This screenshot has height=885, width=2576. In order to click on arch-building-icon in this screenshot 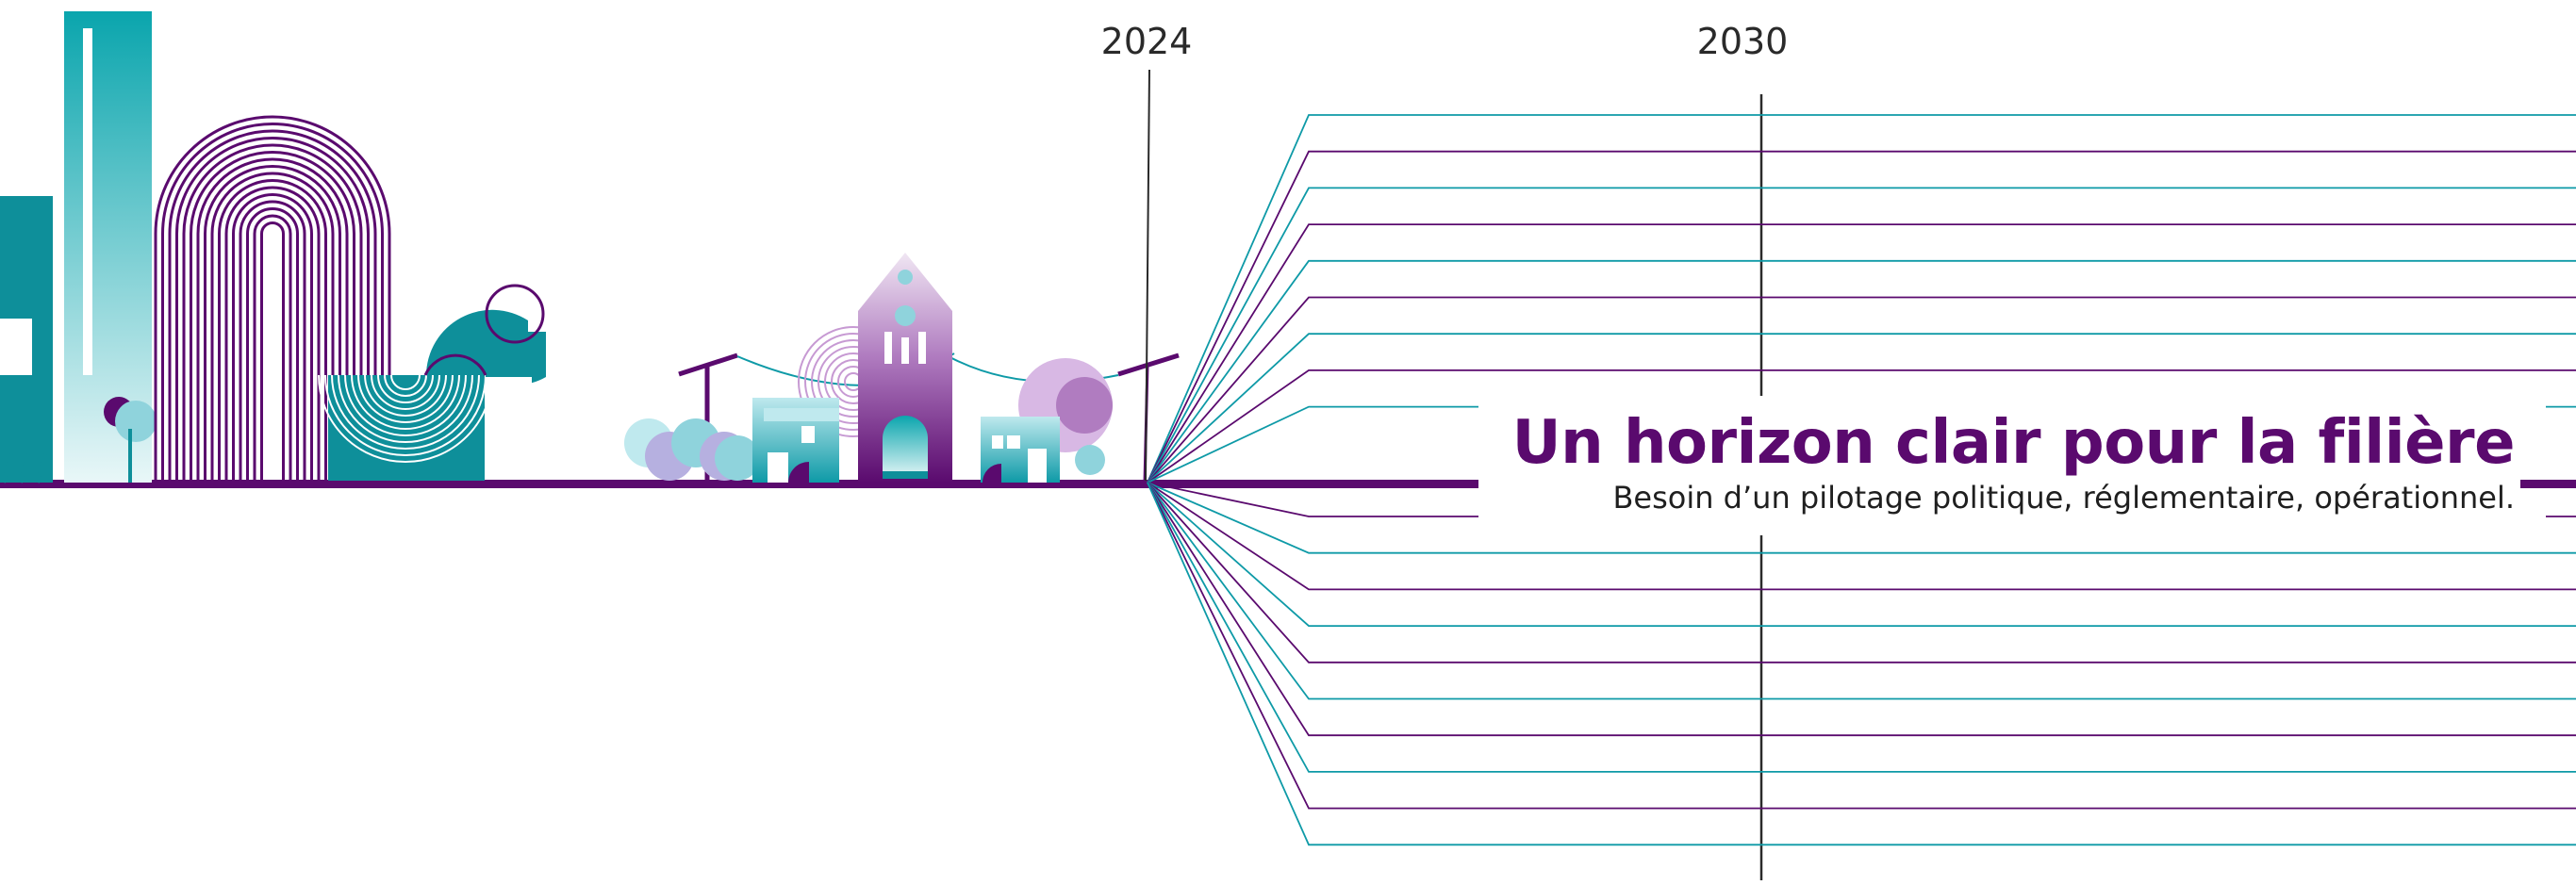, I will do `click(272, 299)`.